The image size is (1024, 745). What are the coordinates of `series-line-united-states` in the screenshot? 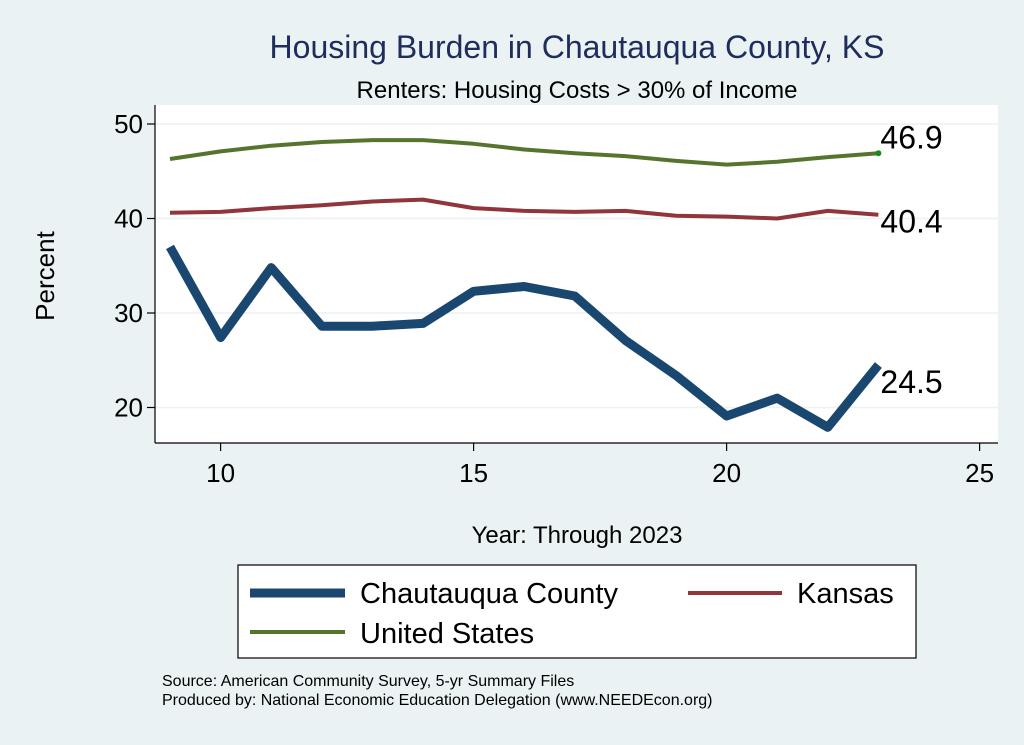 It's located at (524, 152).